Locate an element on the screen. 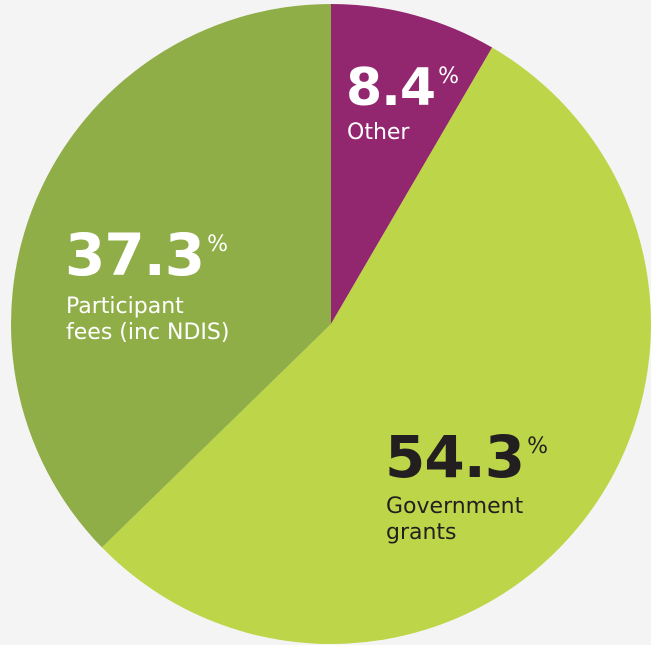 The image size is (651, 645). slice-value-2: 37.3% is located at coordinates (146, 255).